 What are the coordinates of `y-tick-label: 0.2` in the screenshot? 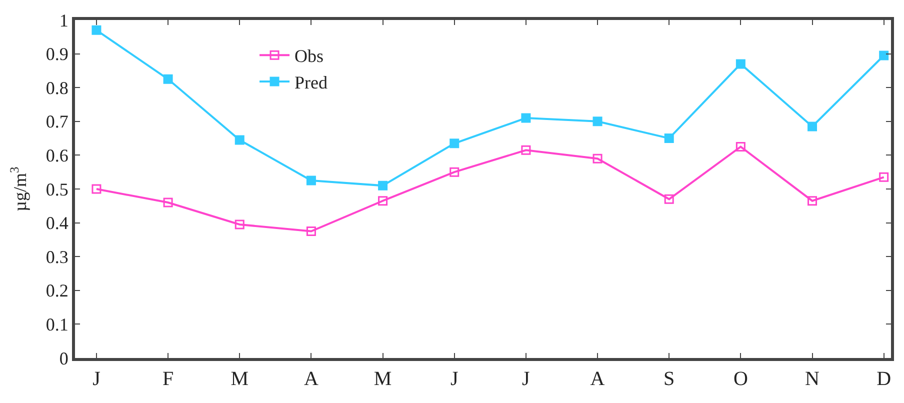 It's located at (57, 290).